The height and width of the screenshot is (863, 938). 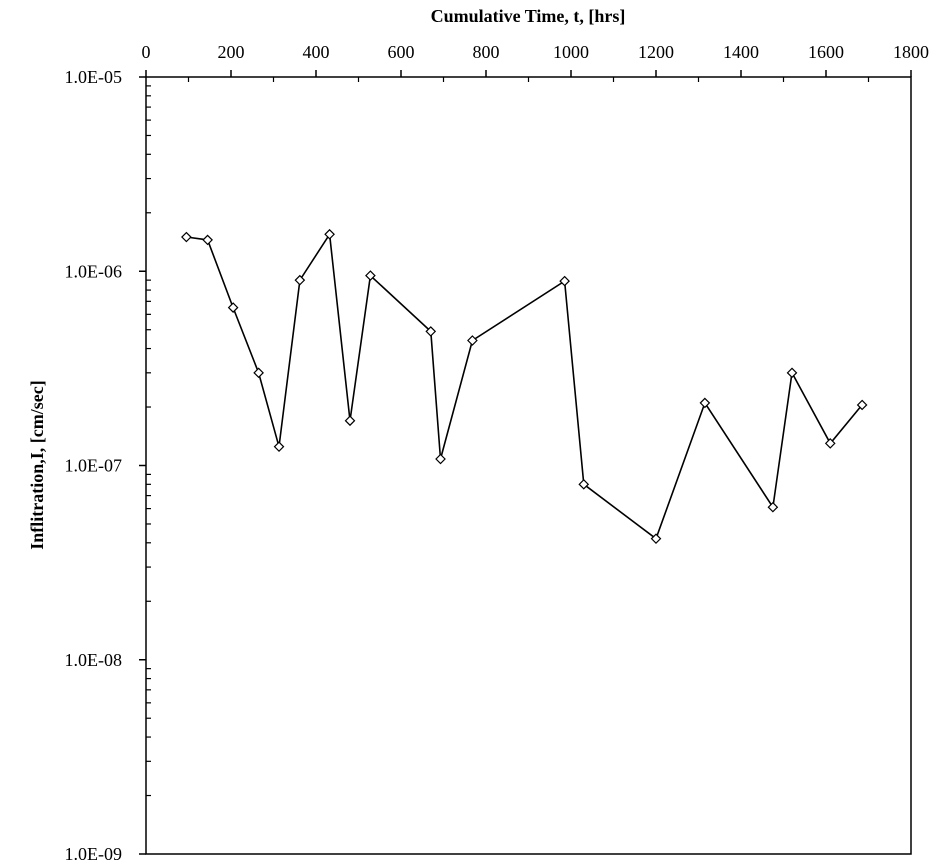 What do you see at coordinates (911, 52) in the screenshot?
I see `x-tick-label: 1800` at bounding box center [911, 52].